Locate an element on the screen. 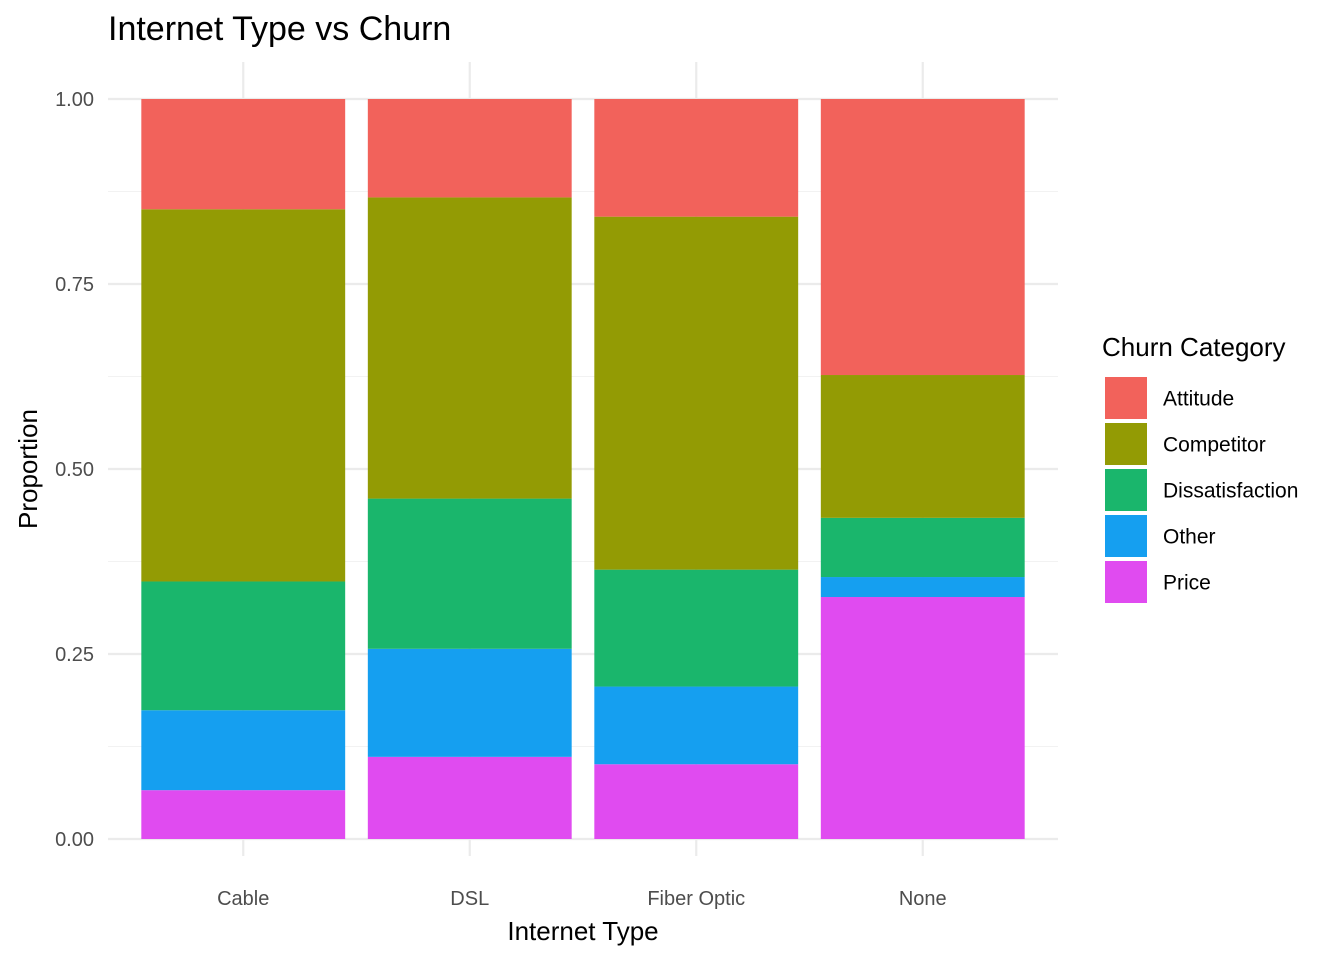  bar-segment-dsl-price is located at coordinates (469, 797).